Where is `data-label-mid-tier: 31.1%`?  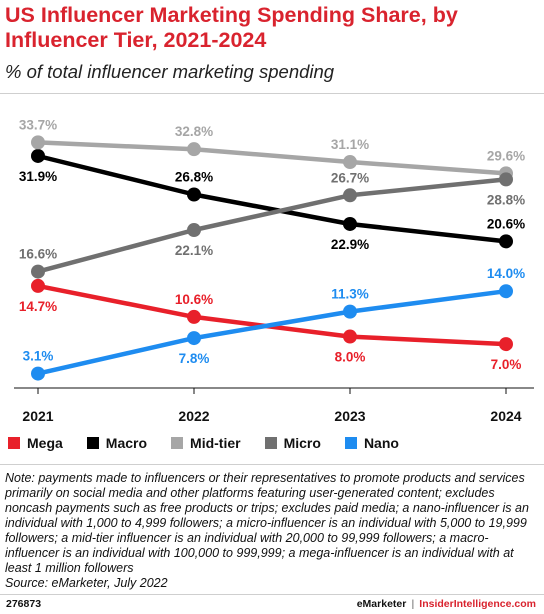 data-label-mid-tier: 31.1% is located at coordinates (350, 144).